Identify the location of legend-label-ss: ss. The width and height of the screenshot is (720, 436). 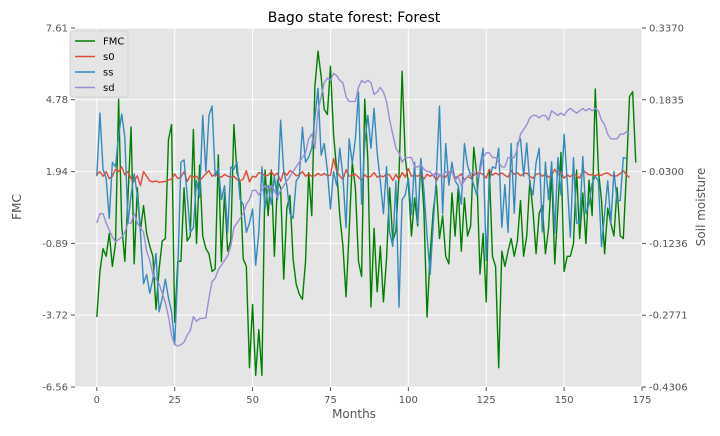
(108, 73).